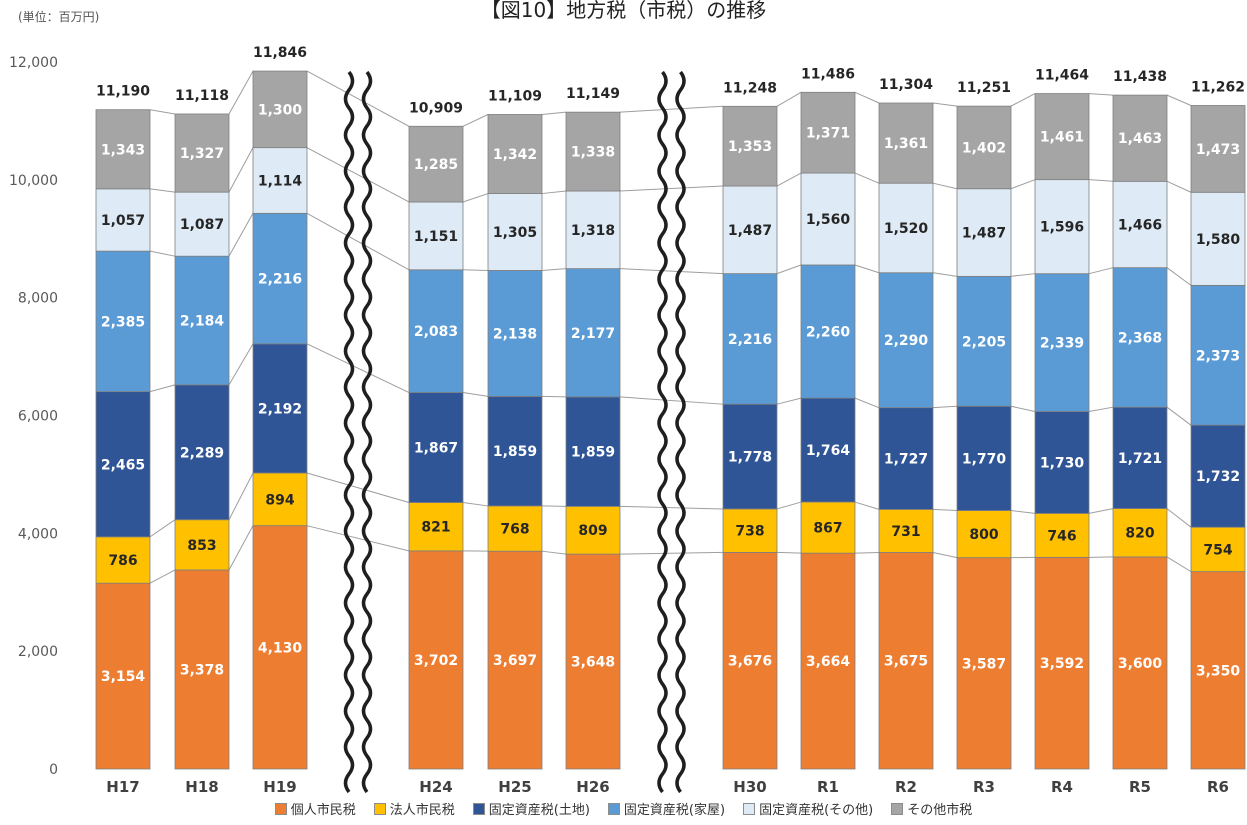 This screenshot has width=1247, height=825. I want to click on x-tick-label: H26, so click(592, 787).